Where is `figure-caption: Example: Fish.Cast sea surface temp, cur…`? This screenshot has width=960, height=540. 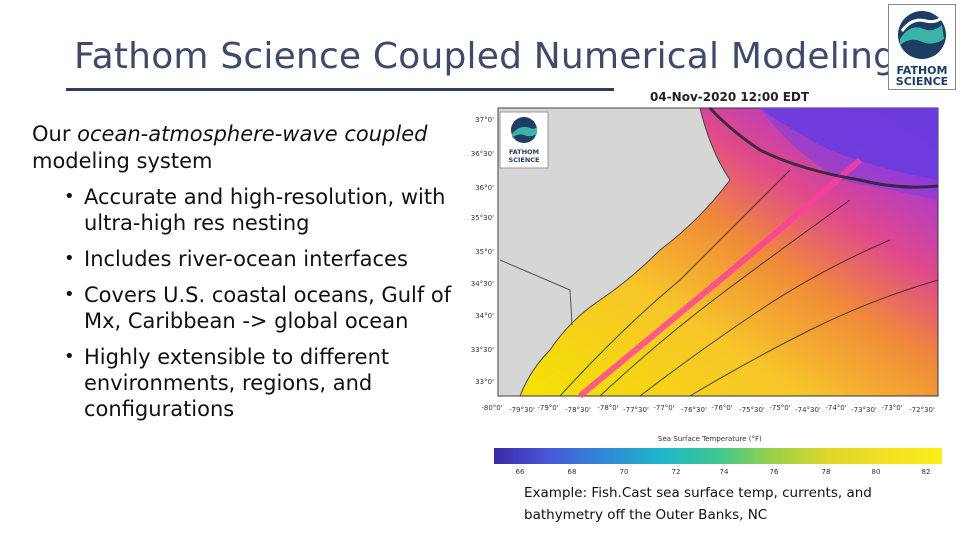 figure-caption: Example: Fish.Cast sea surface temp, cur… is located at coordinates (698, 504).